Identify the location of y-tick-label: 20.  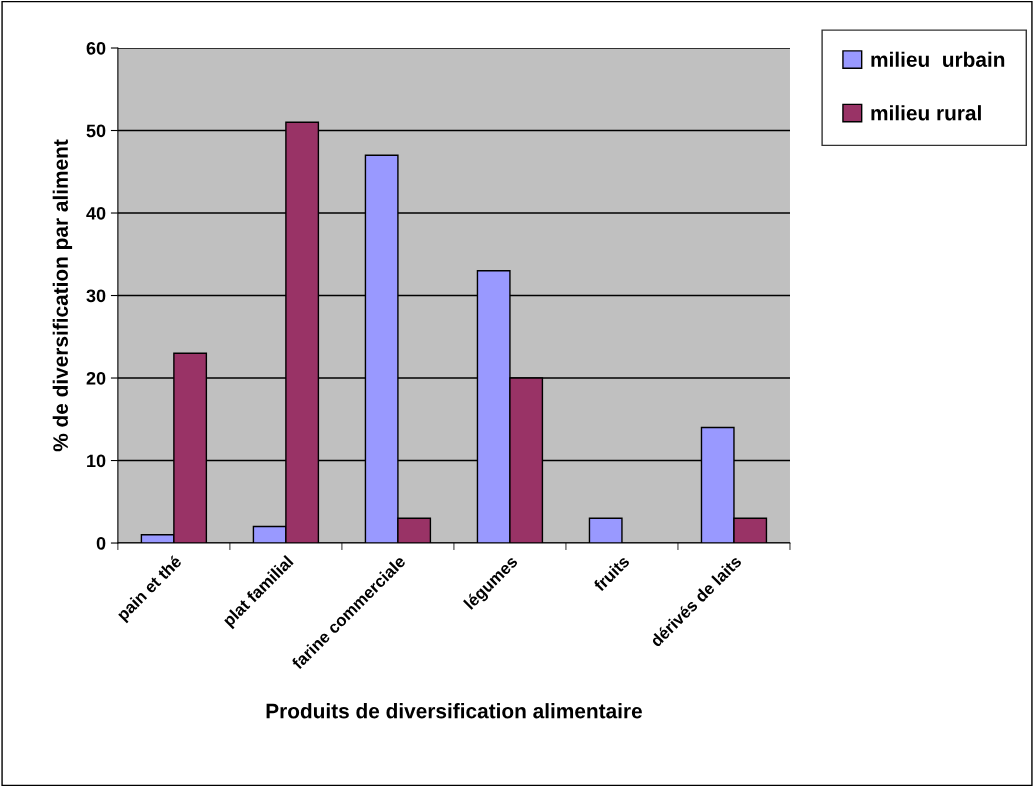
(96, 378).